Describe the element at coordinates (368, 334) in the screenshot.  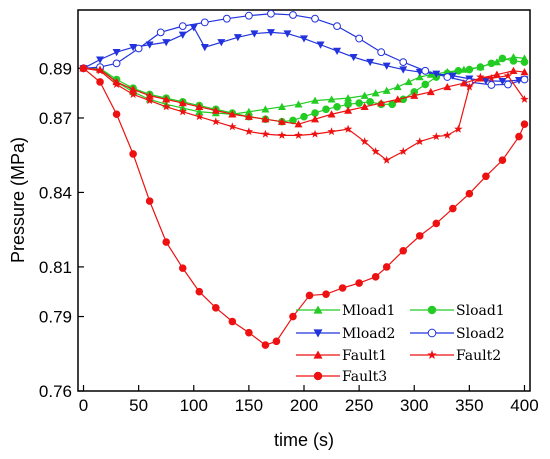
I see `legend-label: Mload2` at that location.